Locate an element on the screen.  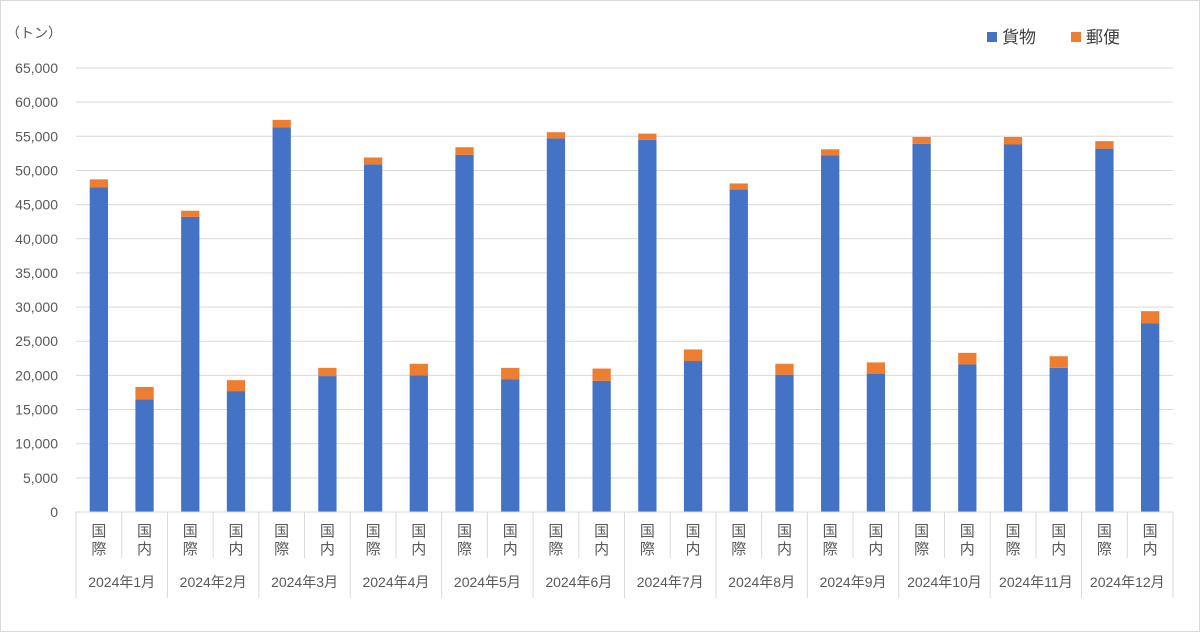
month-label: 2024年12月 is located at coordinates (1127, 582).